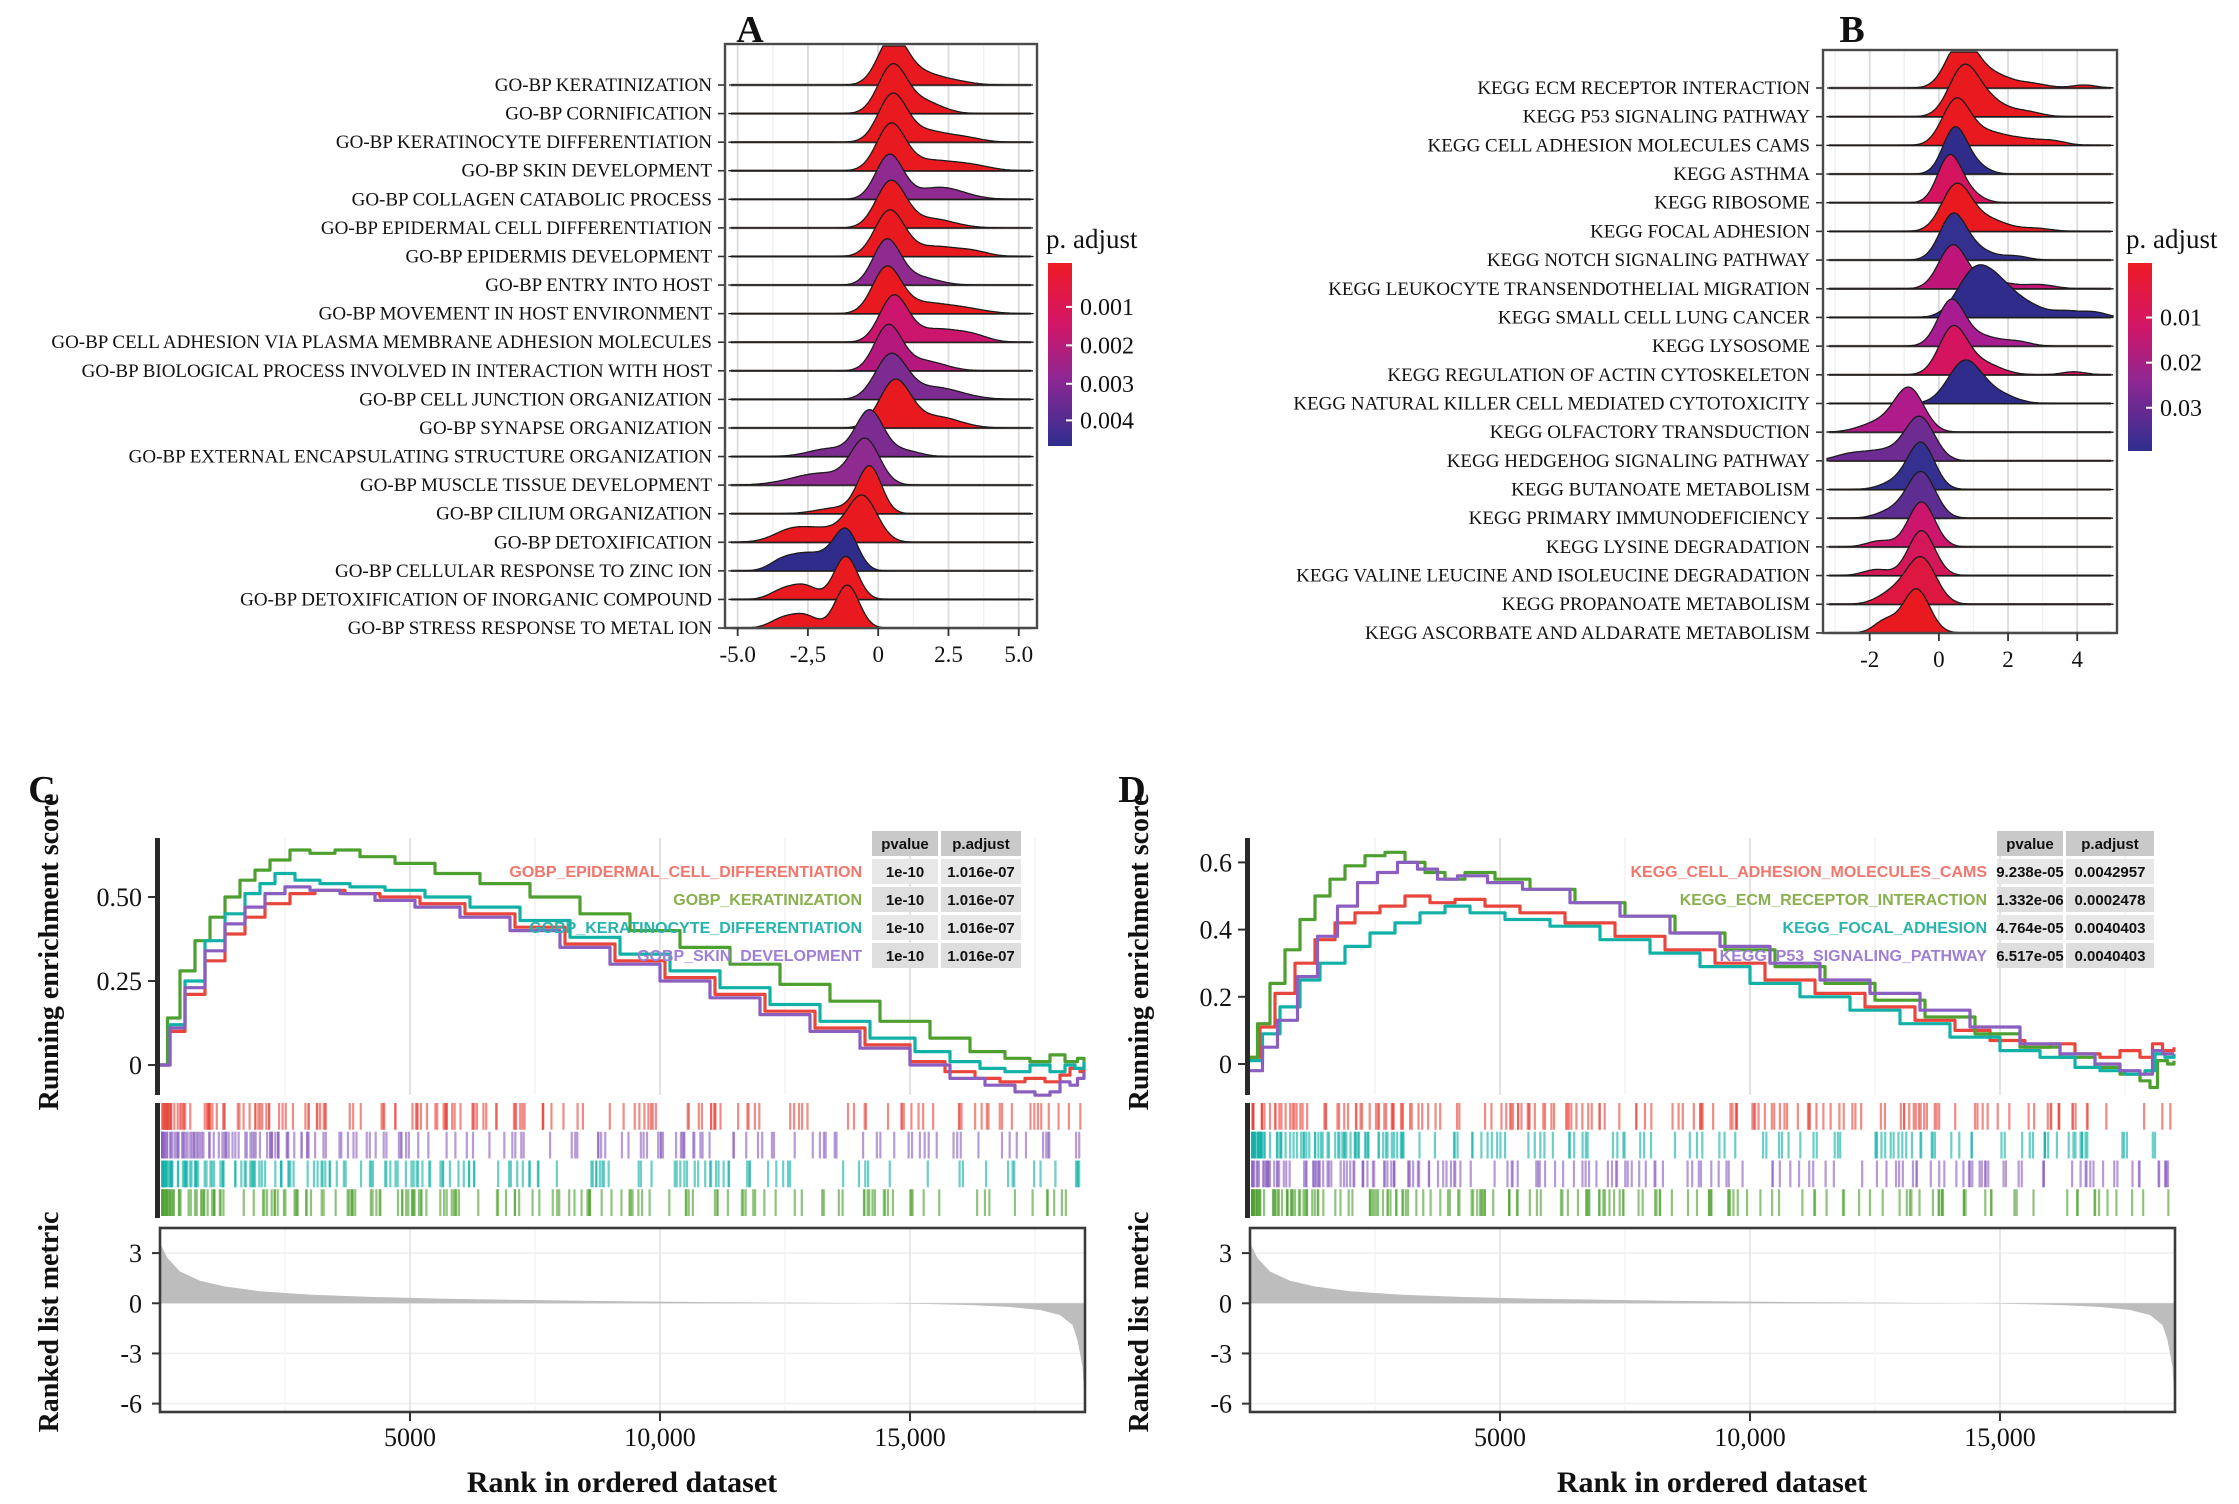 Image resolution: width=2239 pixels, height=1504 pixels. I want to click on metric-tick-label: 0, so click(135, 1303).